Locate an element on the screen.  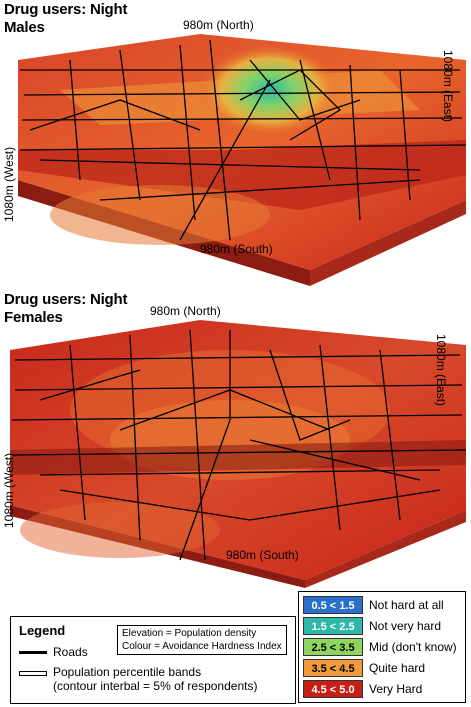
scale-class: 0.5 < 1.5 Not hard at all is located at coordinates (383, 605).